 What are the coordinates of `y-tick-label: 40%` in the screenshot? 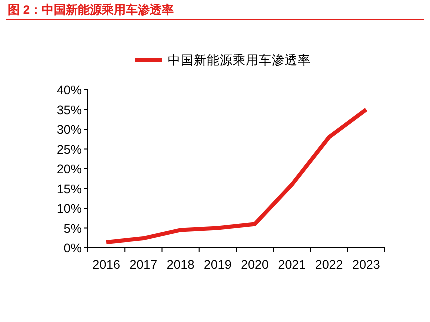 It's located at (69, 91).